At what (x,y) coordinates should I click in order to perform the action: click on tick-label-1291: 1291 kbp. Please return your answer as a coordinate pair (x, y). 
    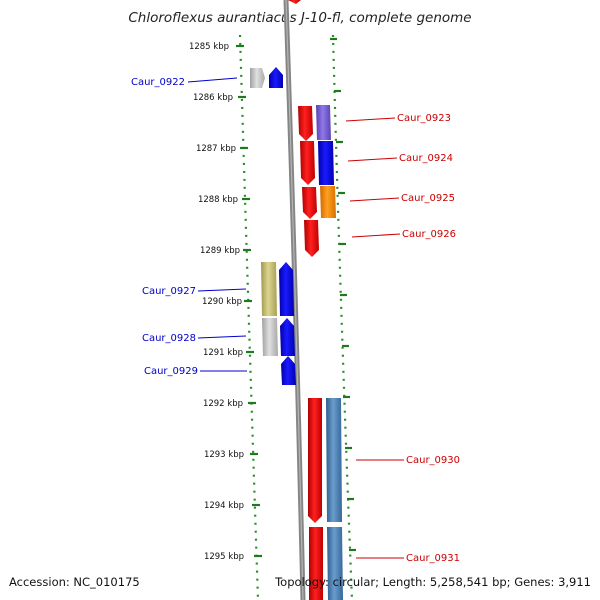
    Looking at the image, I should click on (223, 353).